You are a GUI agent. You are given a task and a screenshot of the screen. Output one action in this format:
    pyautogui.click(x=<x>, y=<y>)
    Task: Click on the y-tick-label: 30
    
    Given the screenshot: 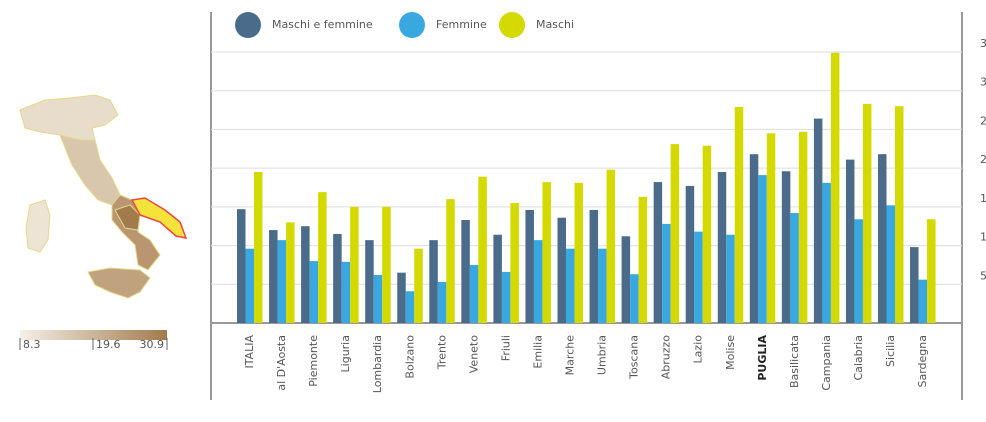 What is the action you would take?
    pyautogui.click(x=983, y=82)
    